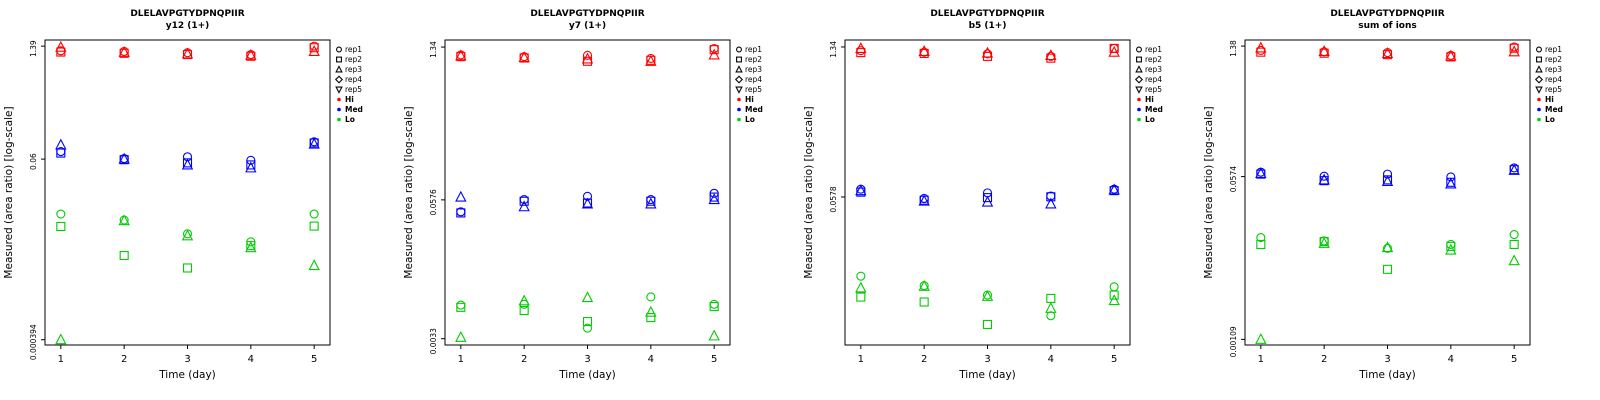 This screenshot has width=1600, height=400. What do you see at coordinates (1387, 192) in the screenshot?
I see `plot-box` at bounding box center [1387, 192].